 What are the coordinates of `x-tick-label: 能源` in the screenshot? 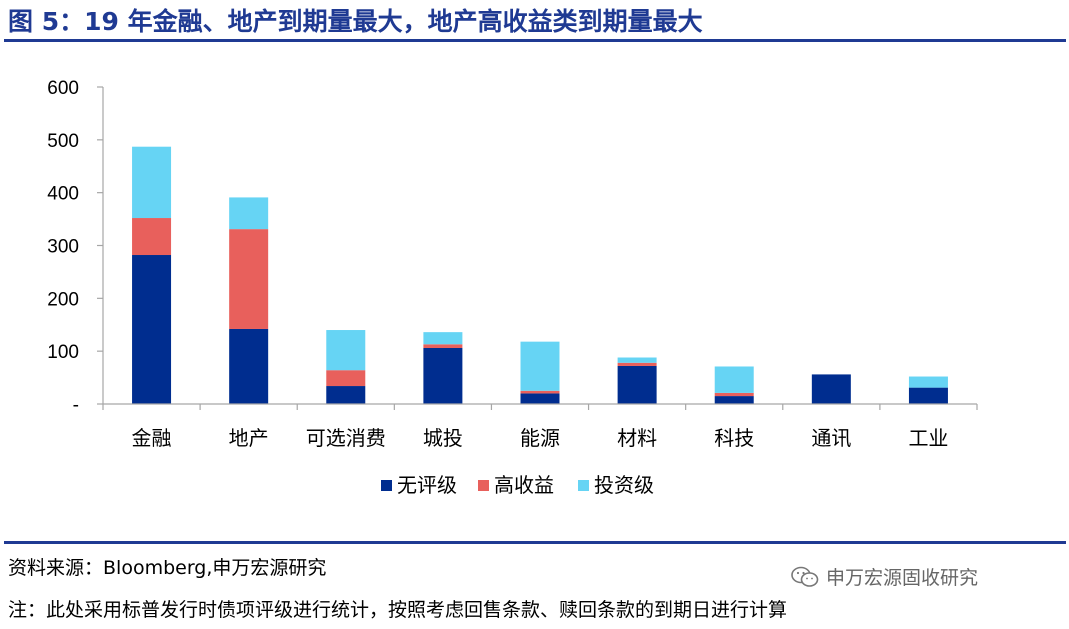 It's located at (540, 438).